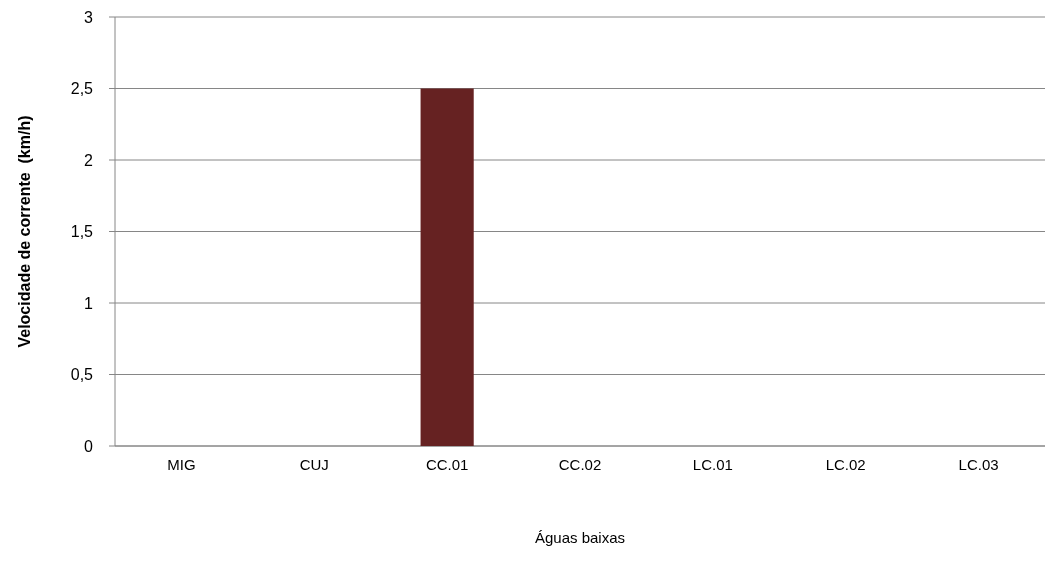 The width and height of the screenshot is (1055, 561). I want to click on y-tick-label: 2,5, so click(82, 89).